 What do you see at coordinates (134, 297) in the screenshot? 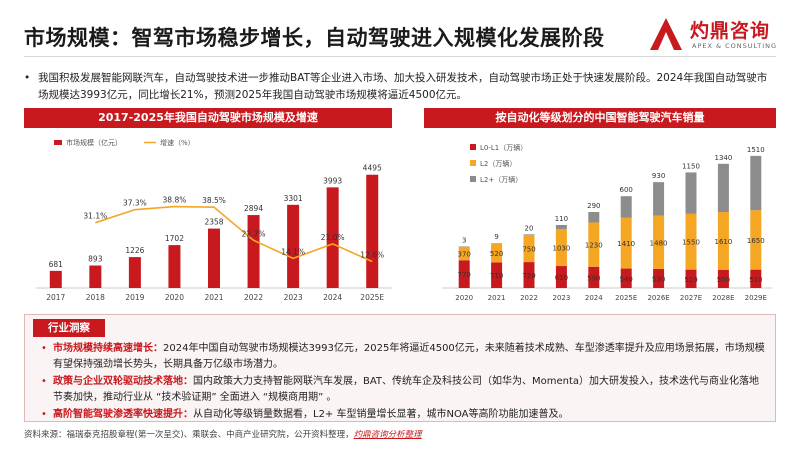
I see `x-tick-label: 2019` at bounding box center [134, 297].